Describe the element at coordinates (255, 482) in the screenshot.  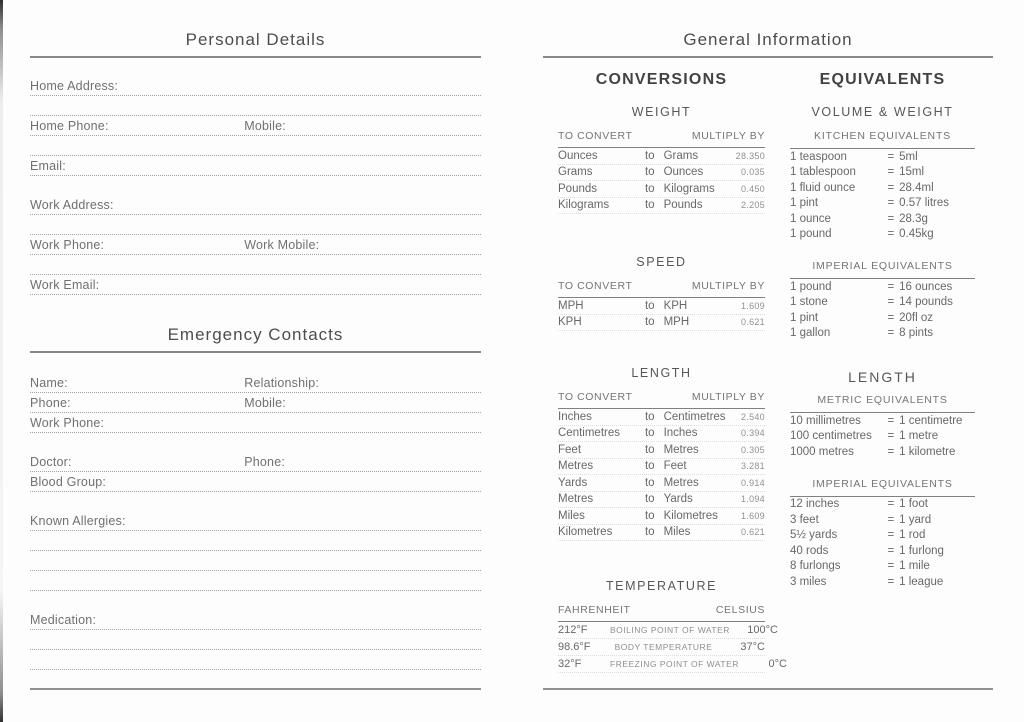
I see `form-write-line: Blood Group:` at that location.